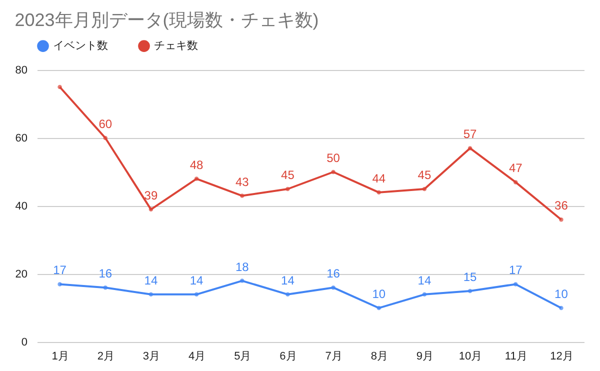 The image size is (600, 371). I want to click on x-tick-label: 4月, so click(197, 356).